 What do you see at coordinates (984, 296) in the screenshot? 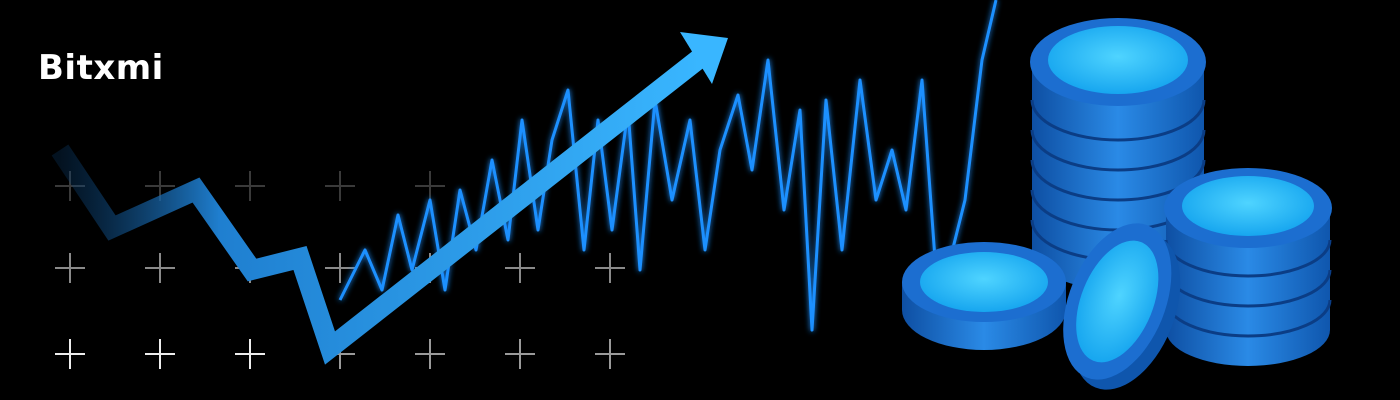
I see `flat-coin` at bounding box center [984, 296].